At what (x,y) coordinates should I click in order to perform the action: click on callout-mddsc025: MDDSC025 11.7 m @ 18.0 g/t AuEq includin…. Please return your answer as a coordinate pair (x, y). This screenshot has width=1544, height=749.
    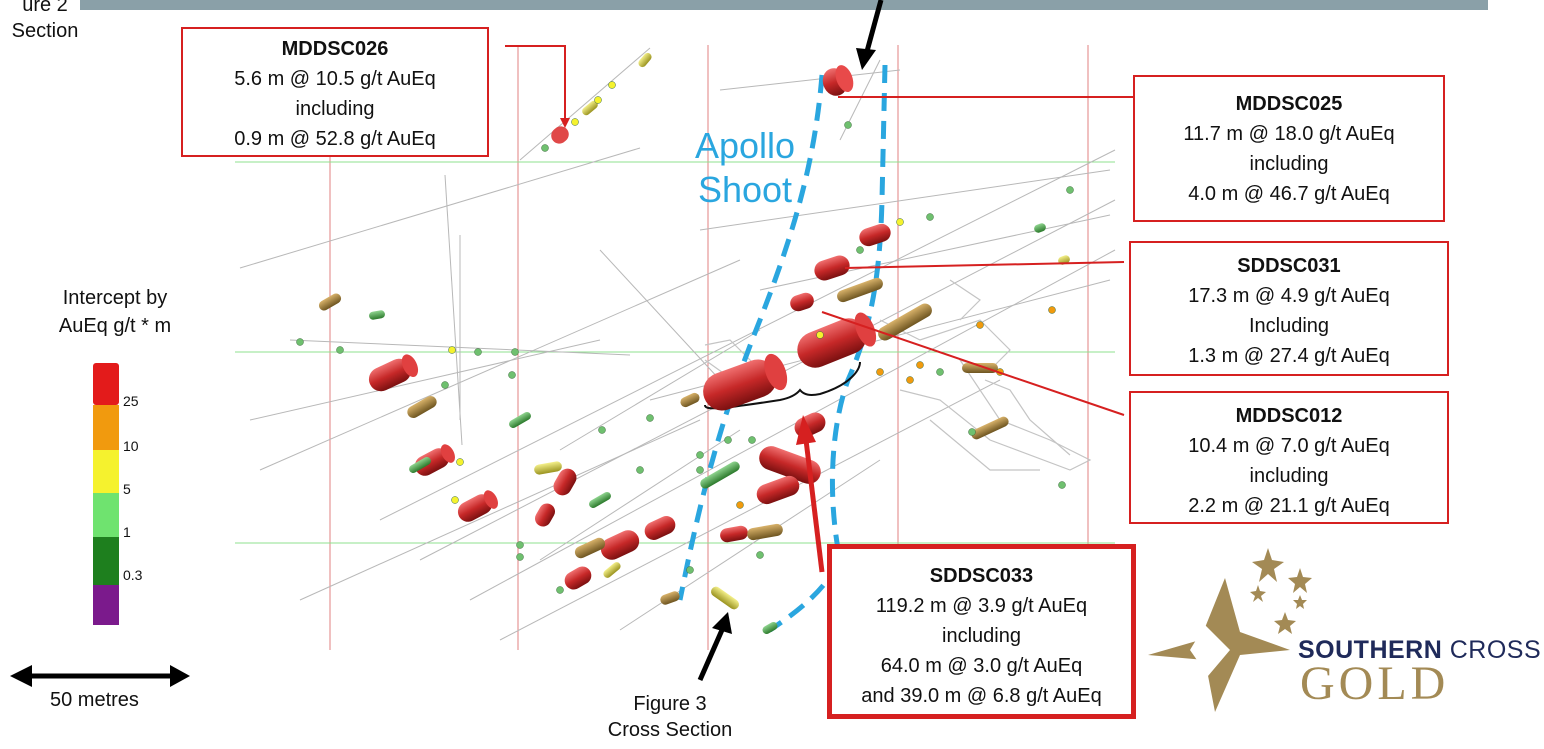
    Looking at the image, I should click on (1289, 148).